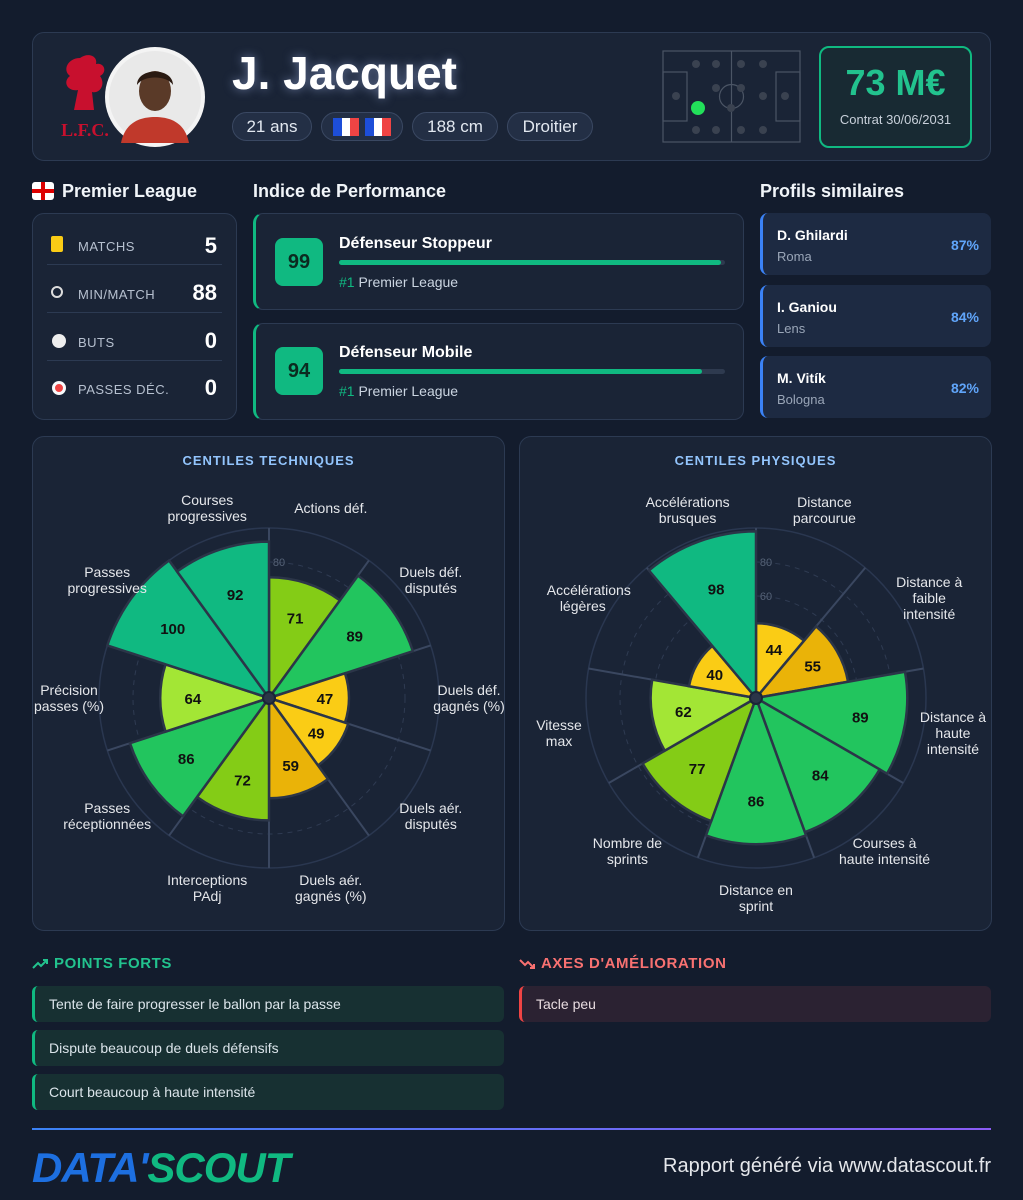  I want to click on logo-part: SCOUT, so click(218, 1167).